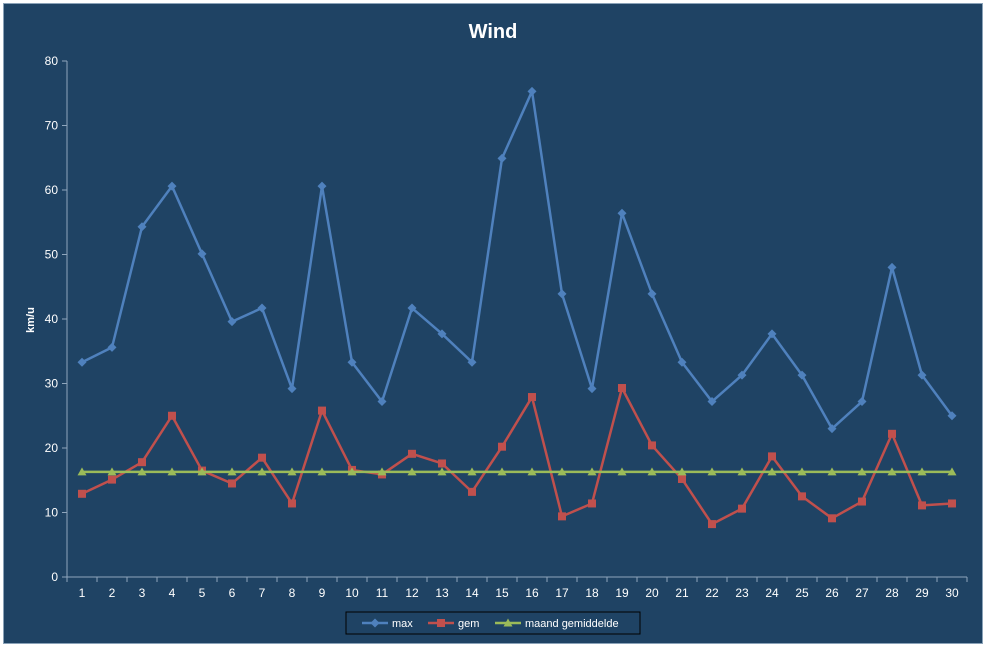  I want to click on x-tick-label: 26, so click(832, 593).